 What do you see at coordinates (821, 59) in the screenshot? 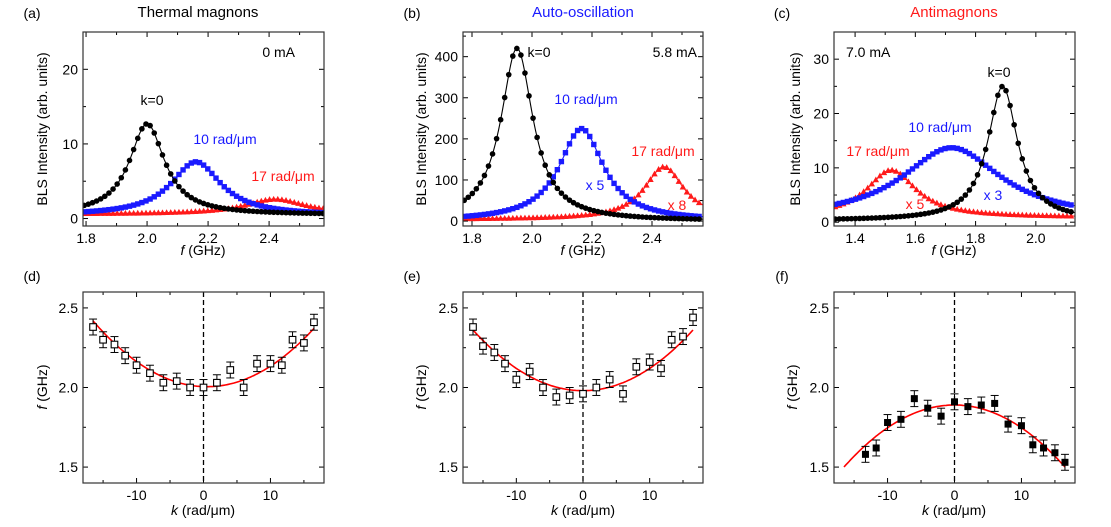
I see `y-tick-label: 30` at bounding box center [821, 59].